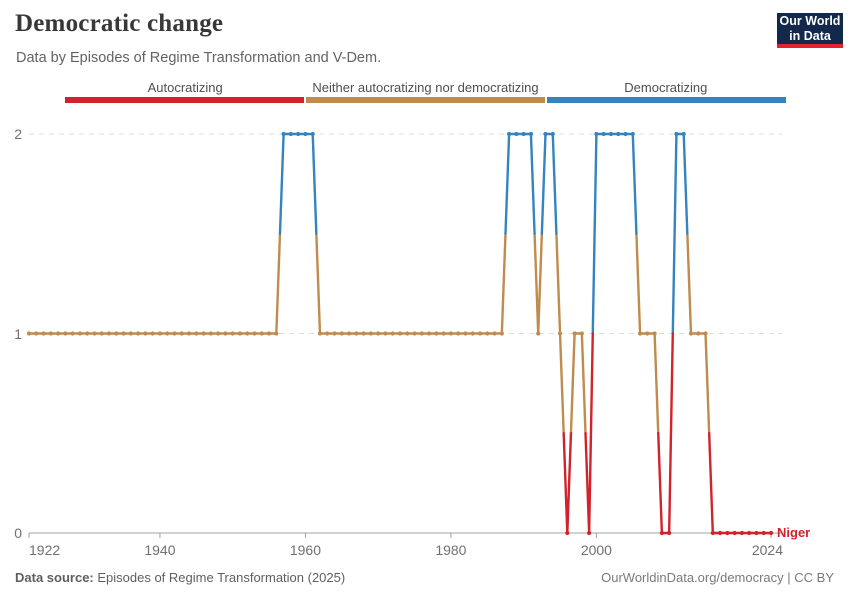  I want to click on legend-bars, so click(425, 100).